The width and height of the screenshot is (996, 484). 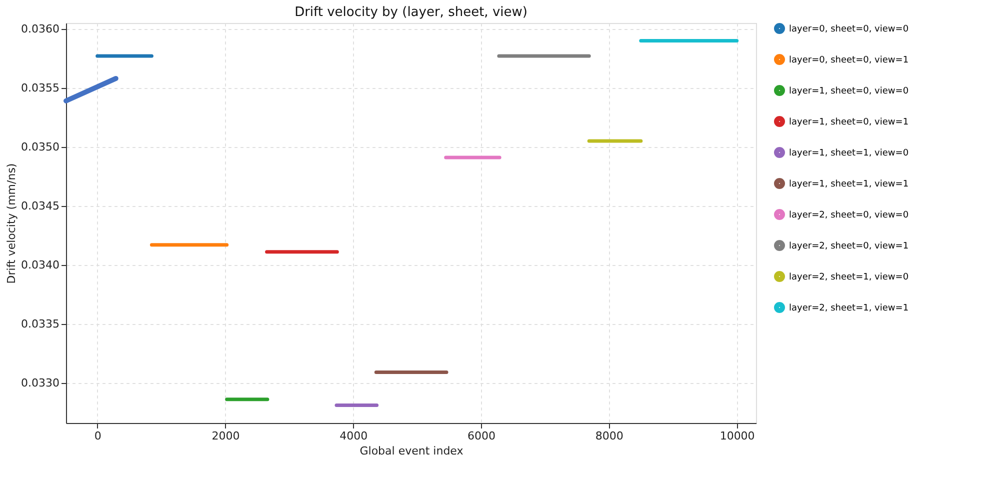 I want to click on y-tick-label: 0.0340, so click(x=40, y=265).